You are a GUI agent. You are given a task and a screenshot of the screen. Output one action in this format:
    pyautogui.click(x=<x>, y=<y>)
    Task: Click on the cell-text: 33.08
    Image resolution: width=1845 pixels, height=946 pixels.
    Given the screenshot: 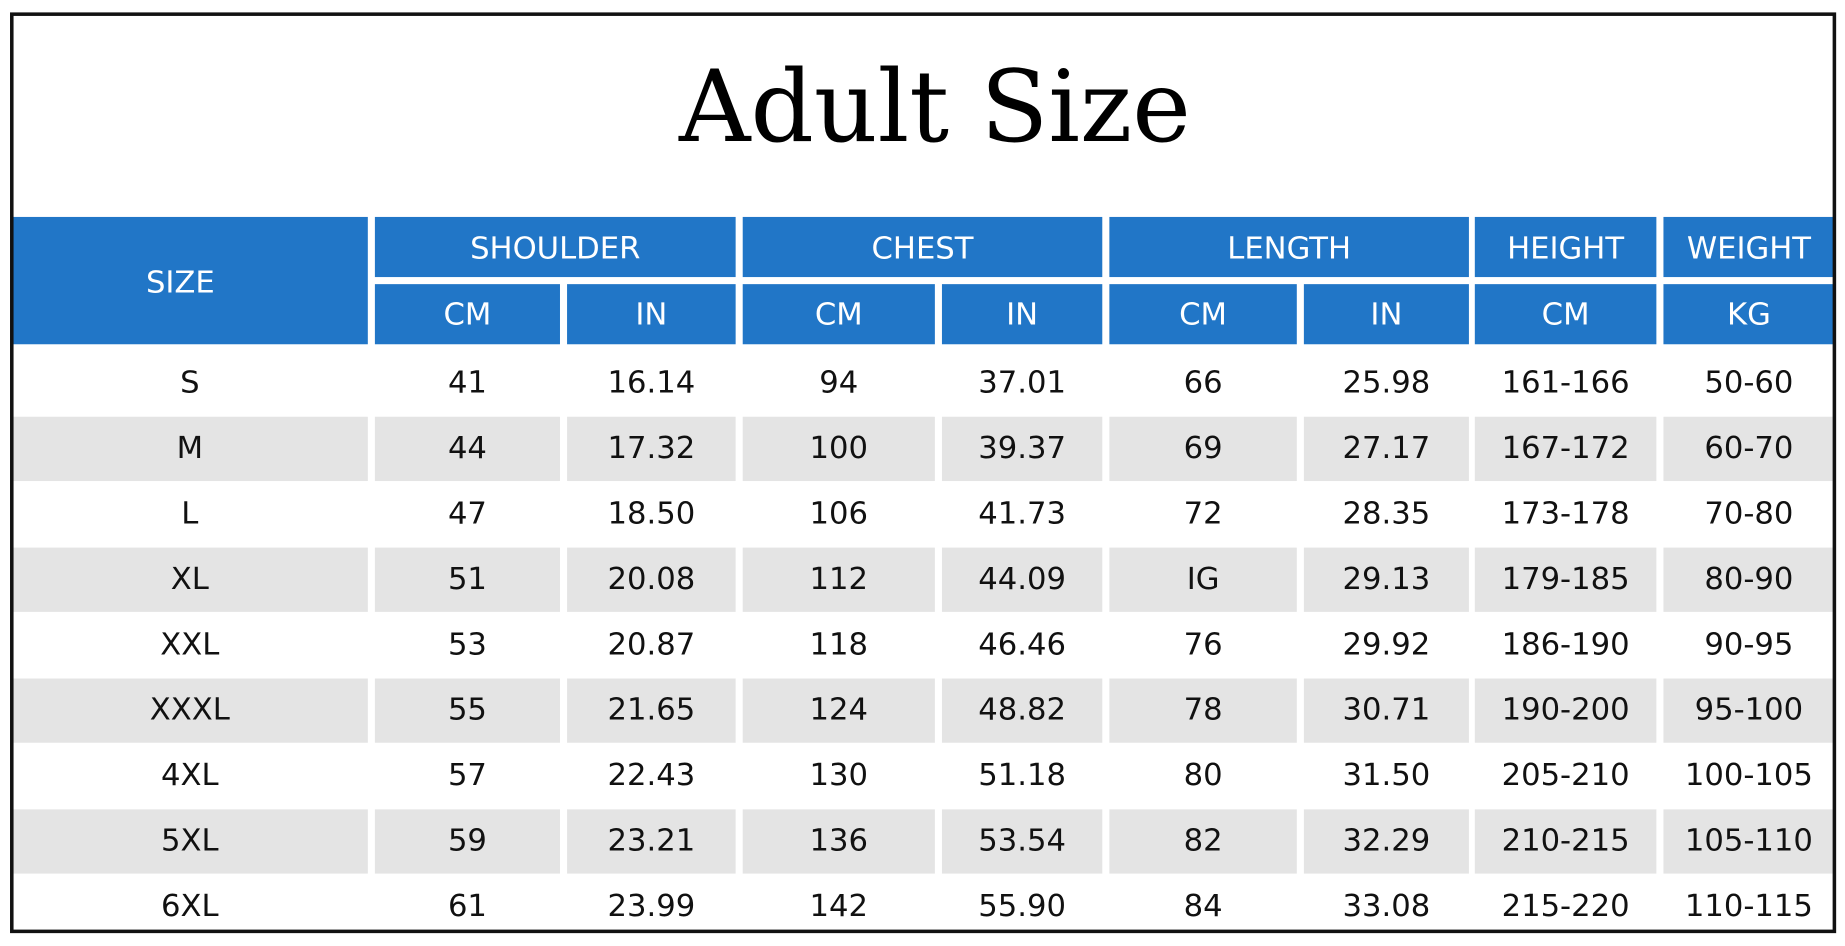 What is the action you would take?
    pyautogui.click(x=1387, y=906)
    